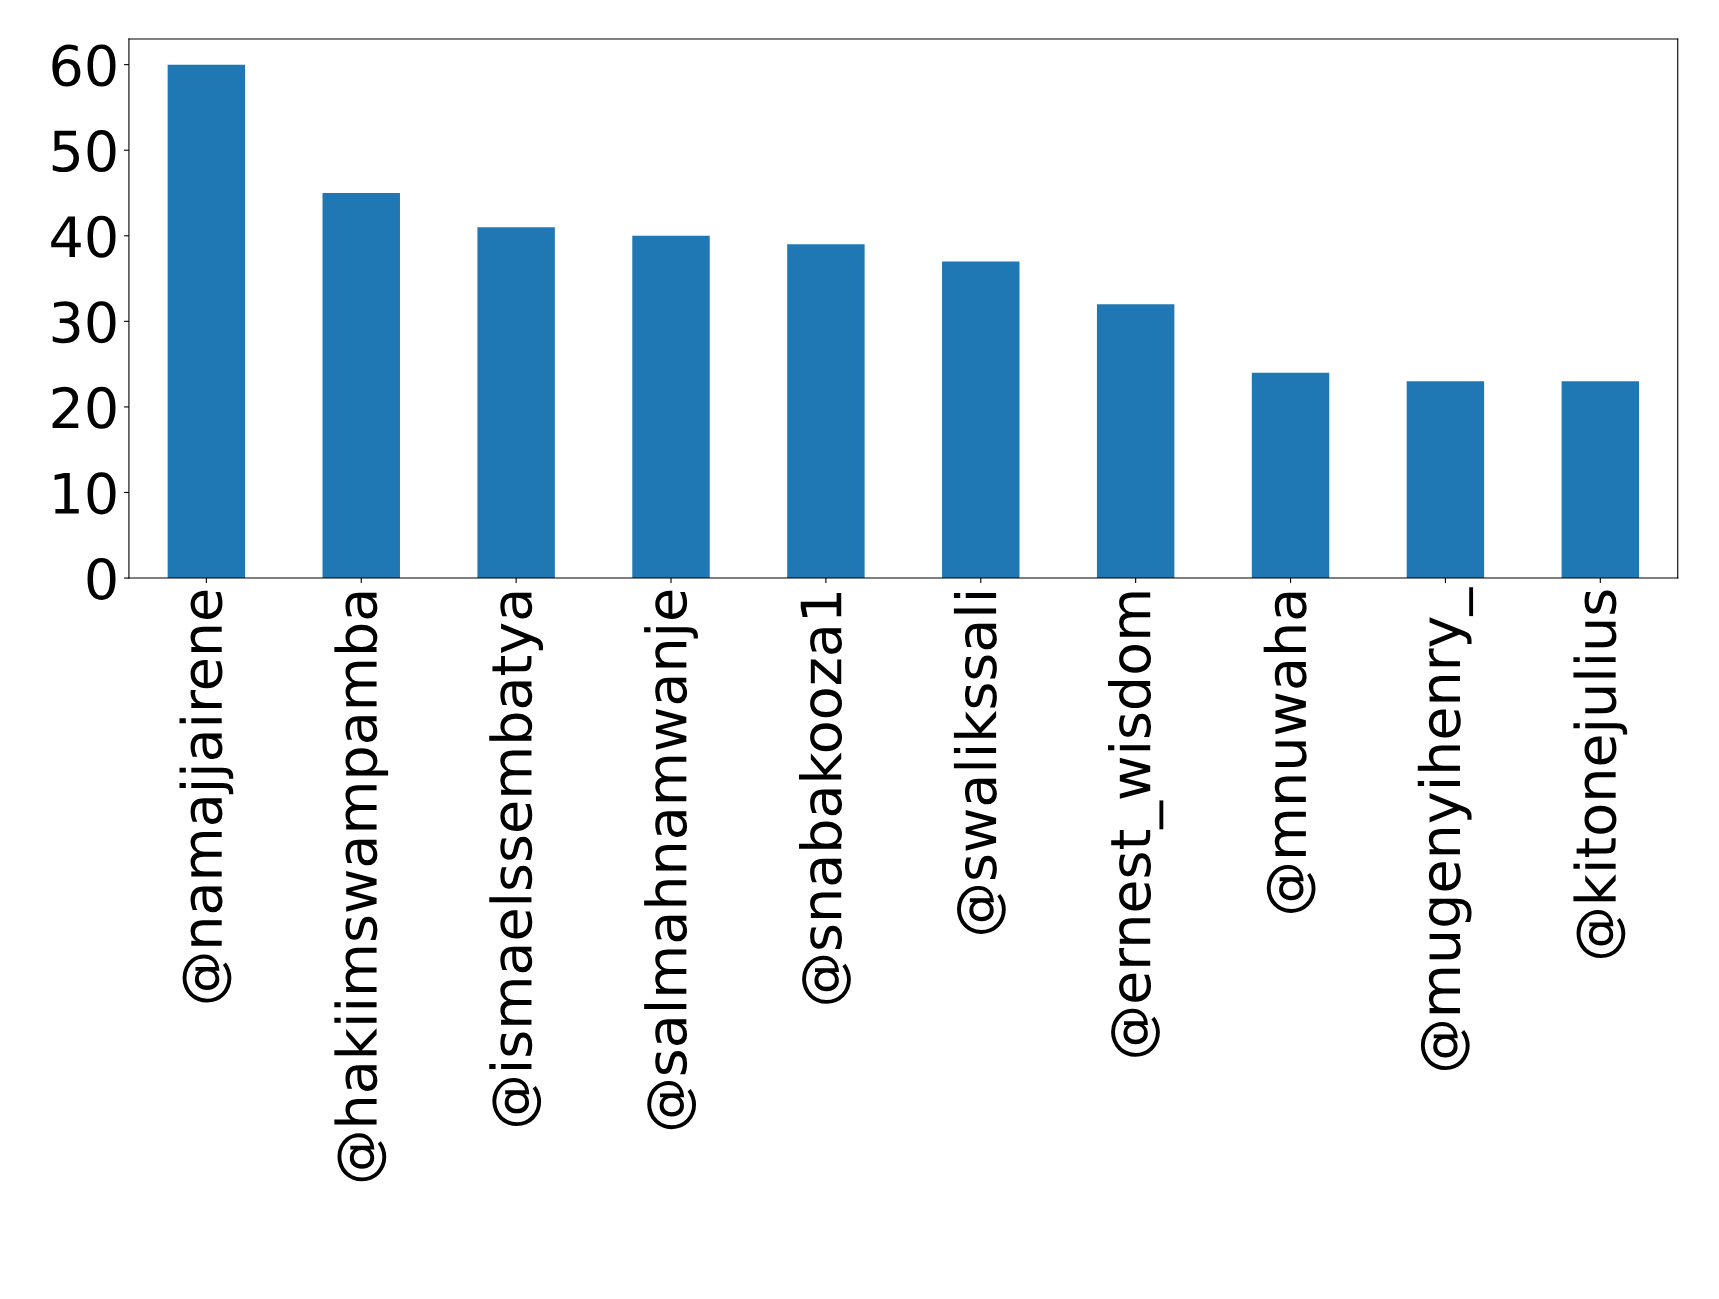 Image resolution: width=1719 pixels, height=1299 pixels. What do you see at coordinates (1289, 752) in the screenshot?
I see `x-tick-label: @mnuwaha` at bounding box center [1289, 752].